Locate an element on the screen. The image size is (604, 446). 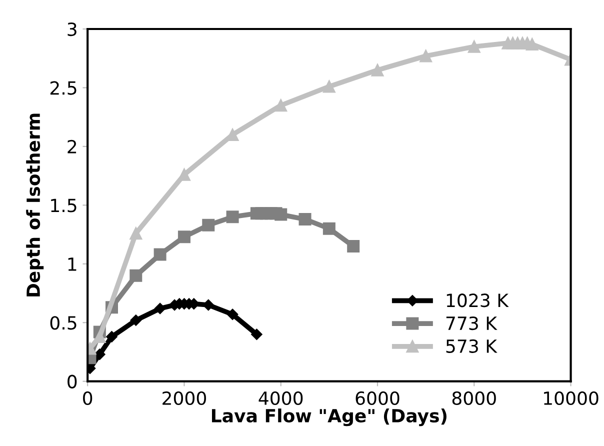
legend-label: 773 K is located at coordinates (472, 323).